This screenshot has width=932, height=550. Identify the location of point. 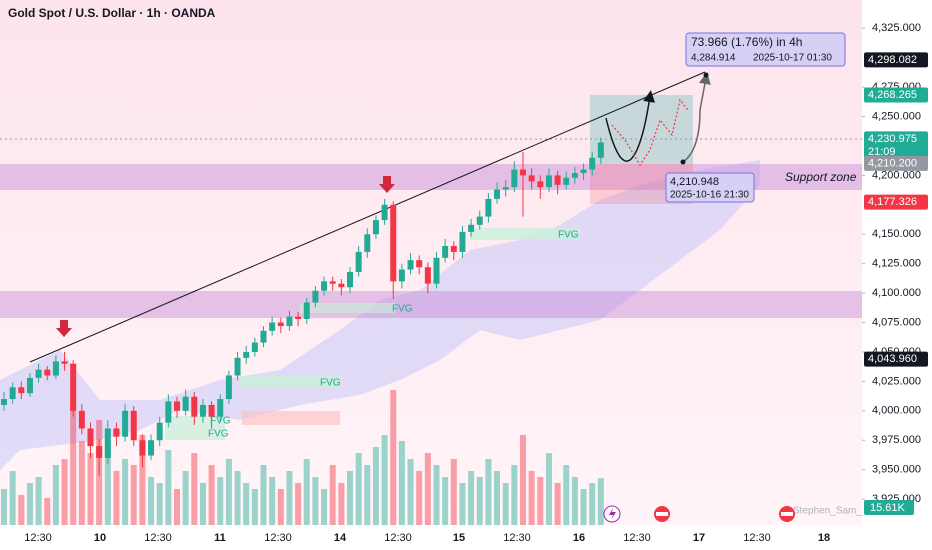
(706, 75).